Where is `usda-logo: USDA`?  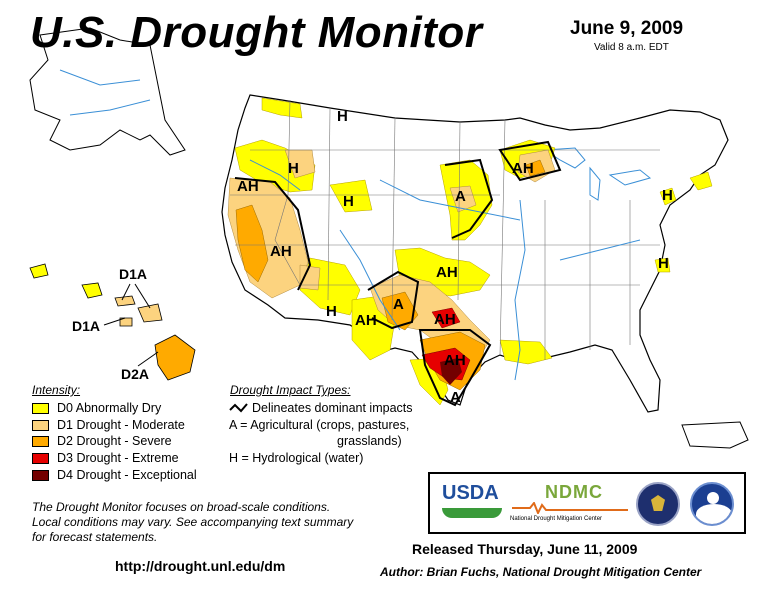
usda-logo: USDA is located at coordinates (472, 503).